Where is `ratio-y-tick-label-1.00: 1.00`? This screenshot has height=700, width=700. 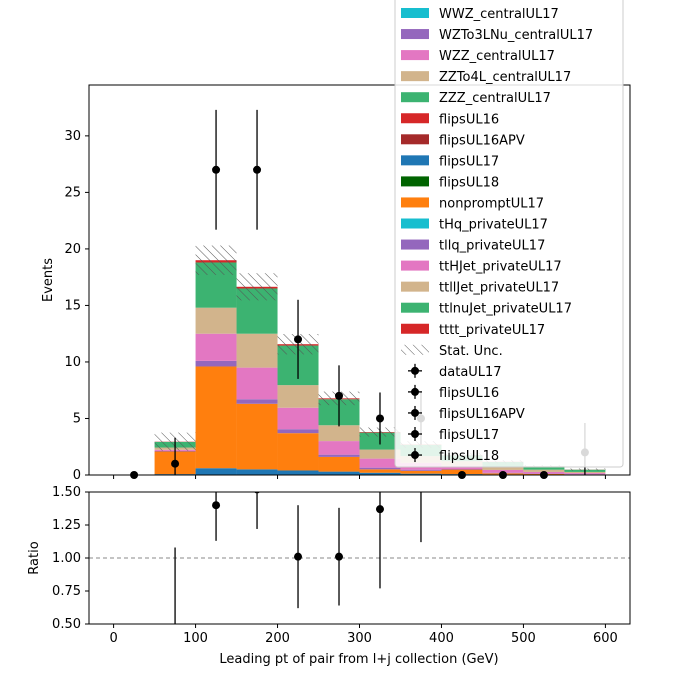 ratio-y-tick-label-1.00: 1.00 is located at coordinates (66, 558).